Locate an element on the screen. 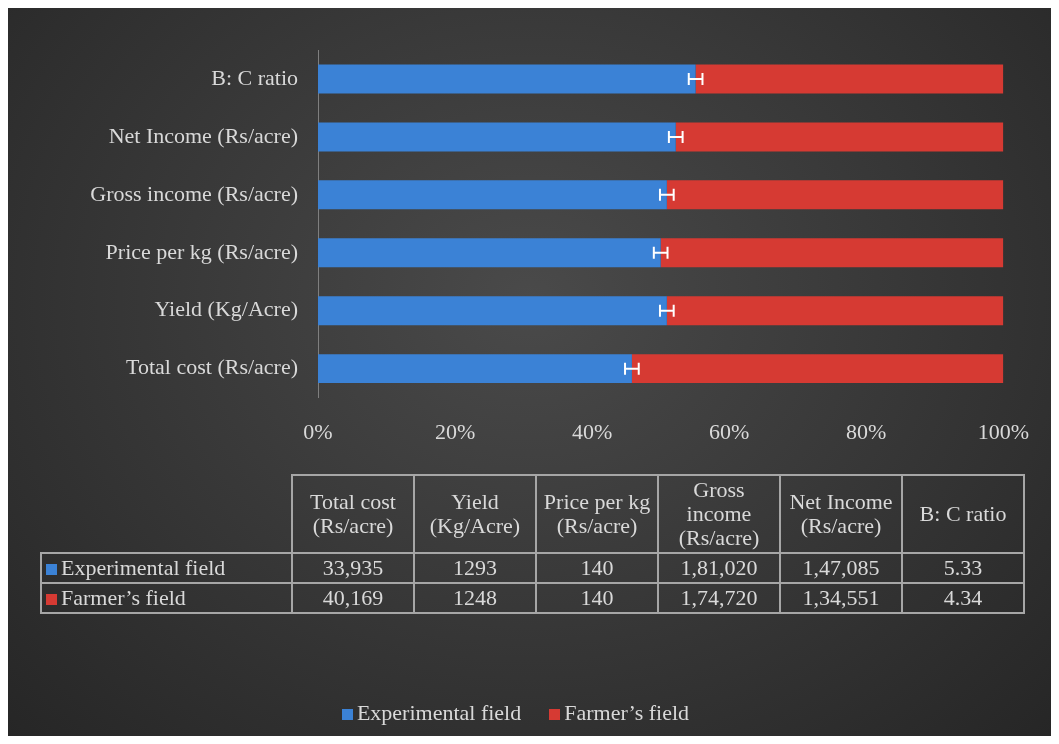 This screenshot has width=1059, height=744. x-tick-label: 100% is located at coordinates (1003, 431).